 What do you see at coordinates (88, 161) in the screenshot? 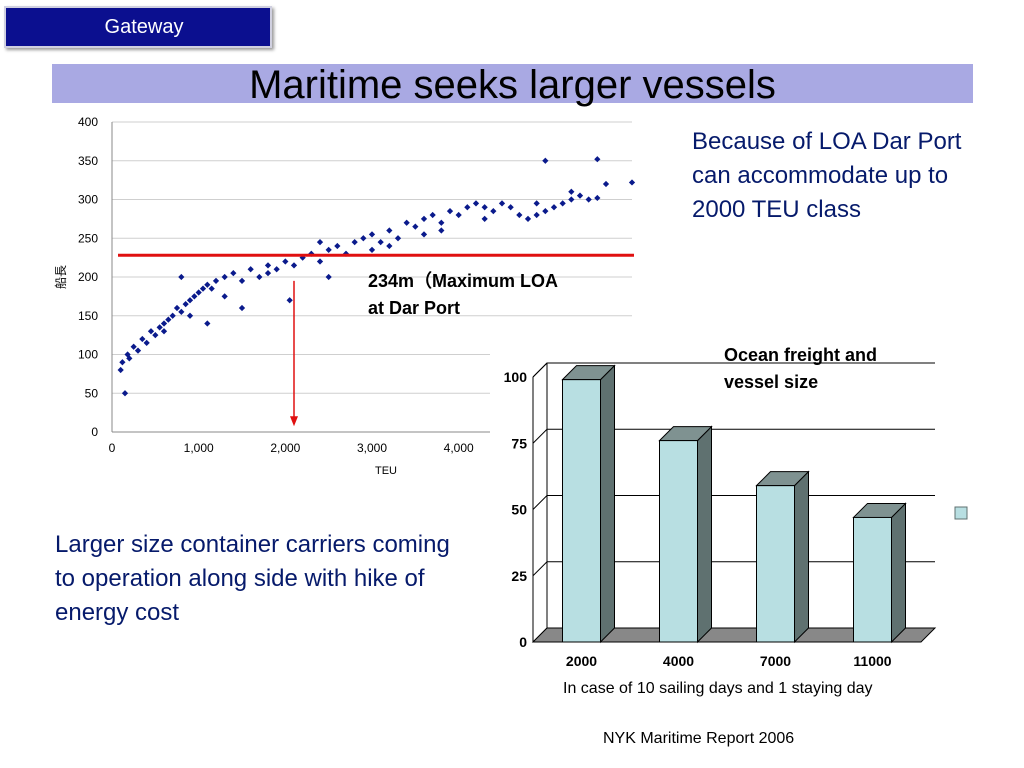
I see `scatter-y-tick-label: 350` at bounding box center [88, 161].